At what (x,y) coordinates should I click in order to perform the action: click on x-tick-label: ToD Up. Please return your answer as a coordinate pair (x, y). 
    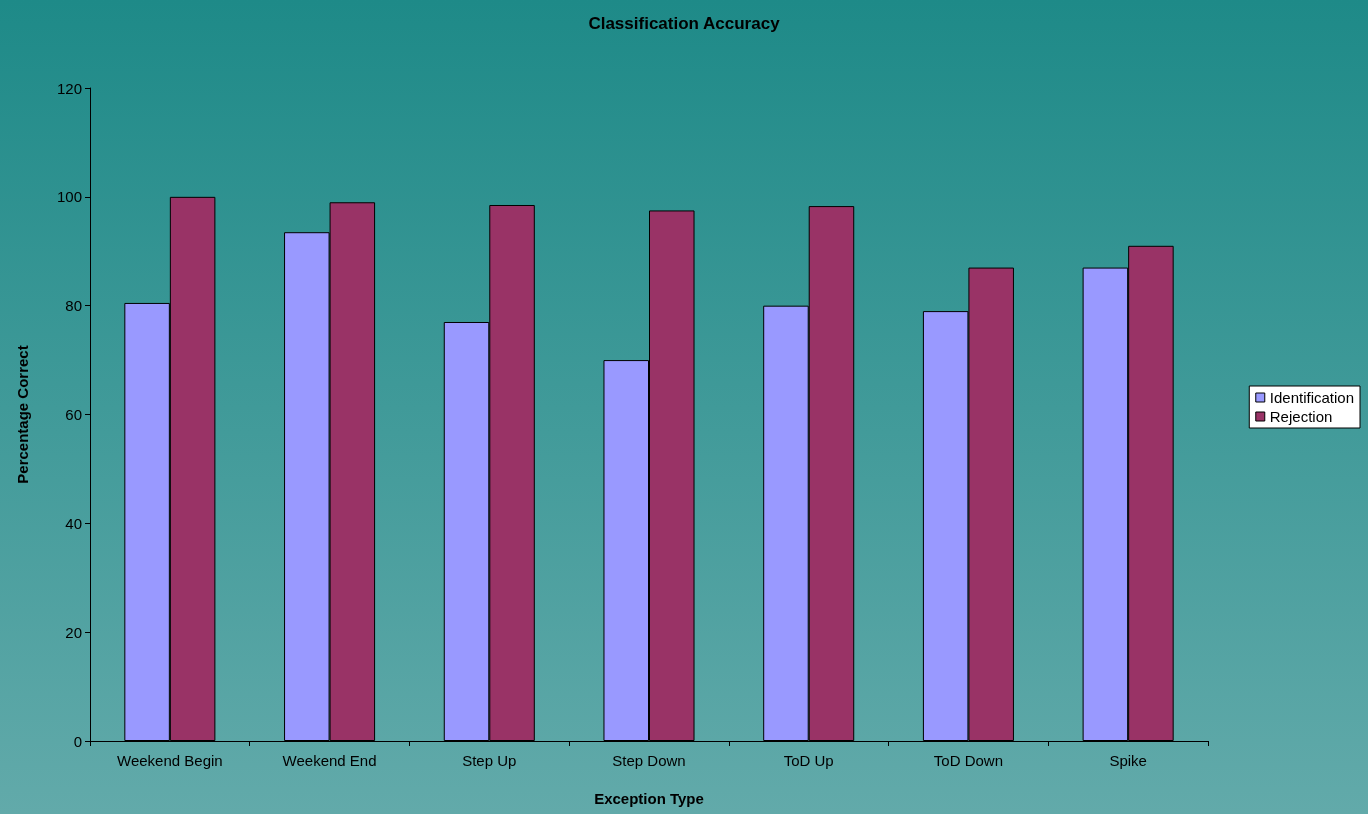
    Looking at the image, I should click on (808, 760).